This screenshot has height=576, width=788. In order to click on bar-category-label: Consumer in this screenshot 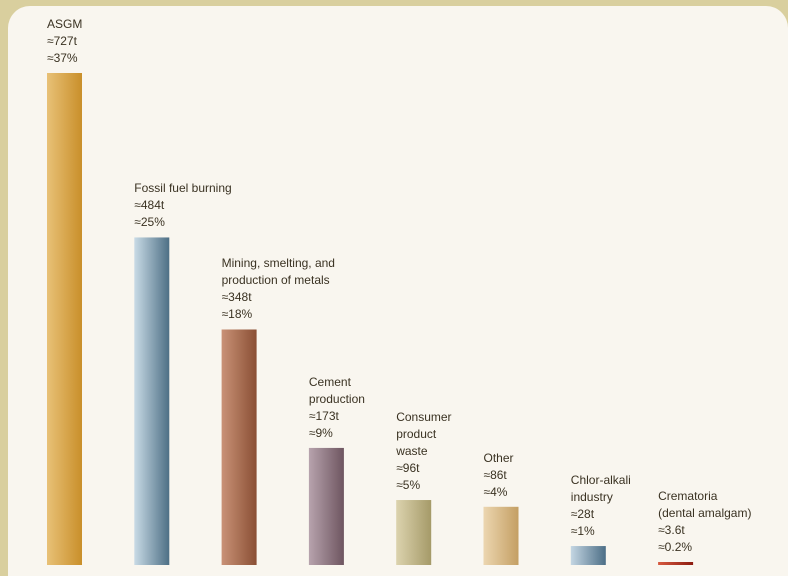, I will do `click(424, 417)`.